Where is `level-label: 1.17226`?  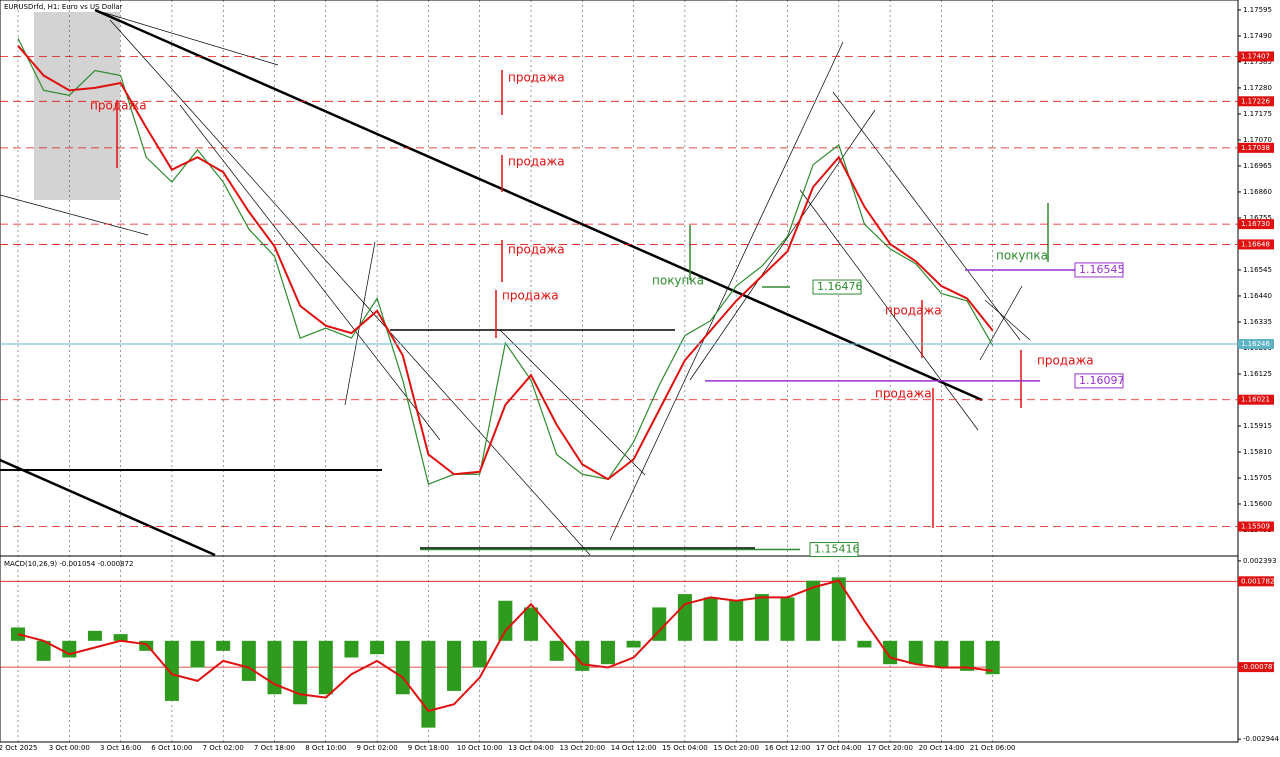 level-label: 1.17226 is located at coordinates (1255, 101).